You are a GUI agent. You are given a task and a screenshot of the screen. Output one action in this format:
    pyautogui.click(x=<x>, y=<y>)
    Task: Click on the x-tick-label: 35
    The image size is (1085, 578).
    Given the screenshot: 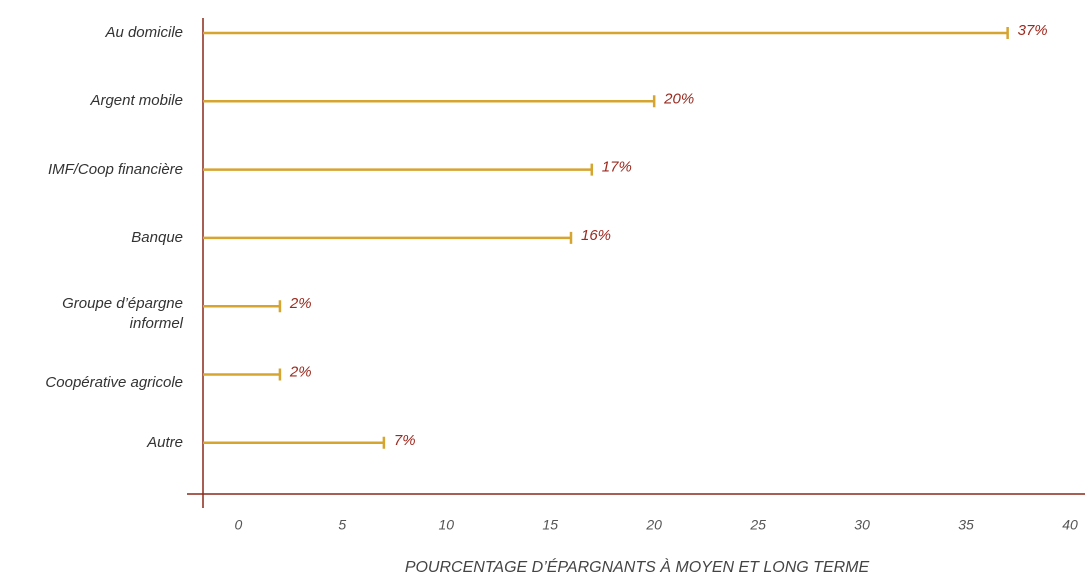 What is the action you would take?
    pyautogui.click(x=966, y=525)
    